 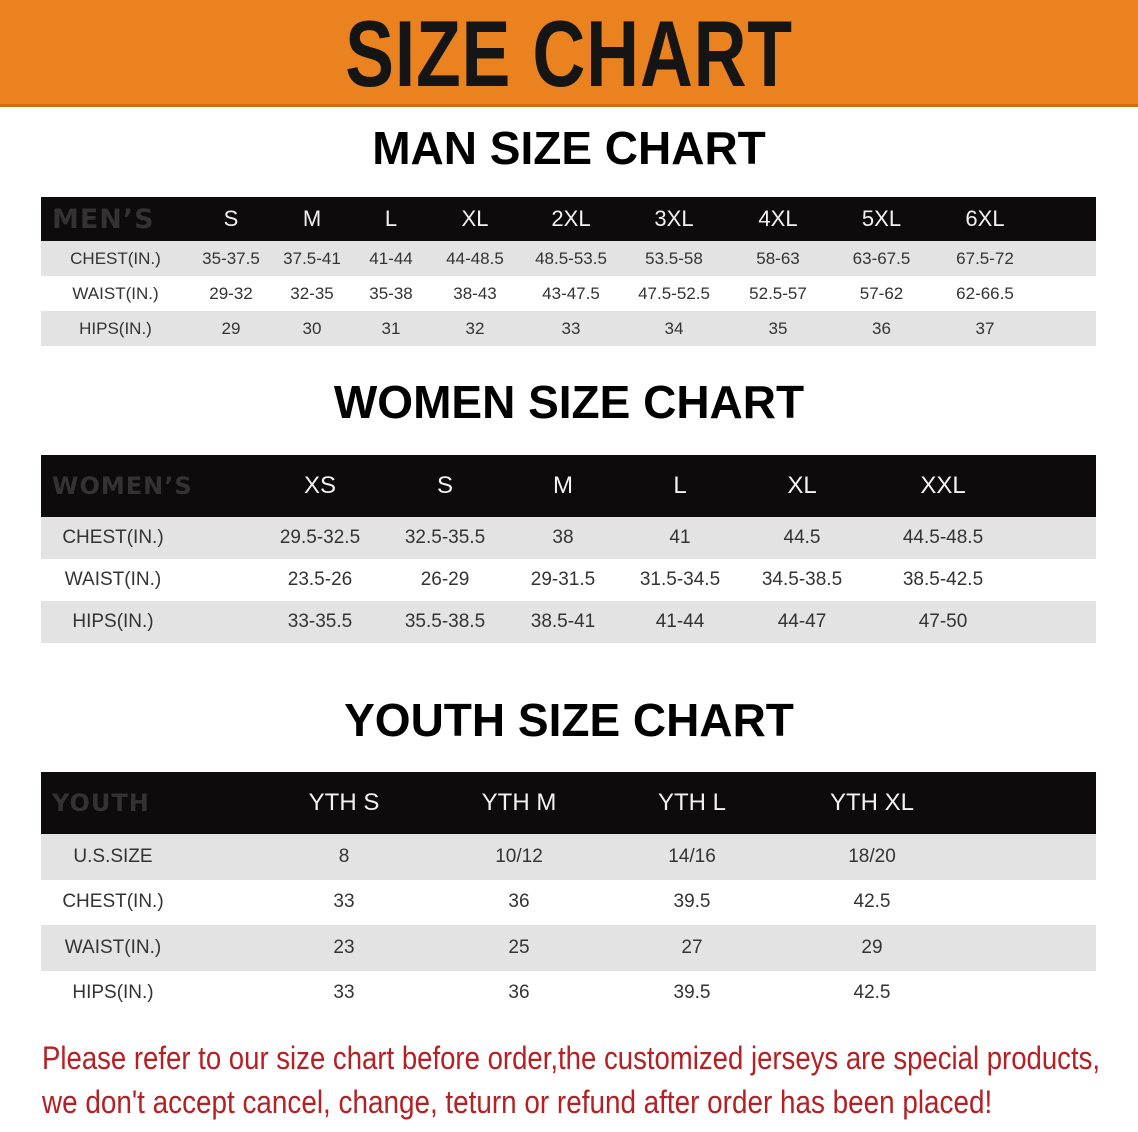 What do you see at coordinates (569, 148) in the screenshot?
I see `men-section-title: MAN SIZE CHART` at bounding box center [569, 148].